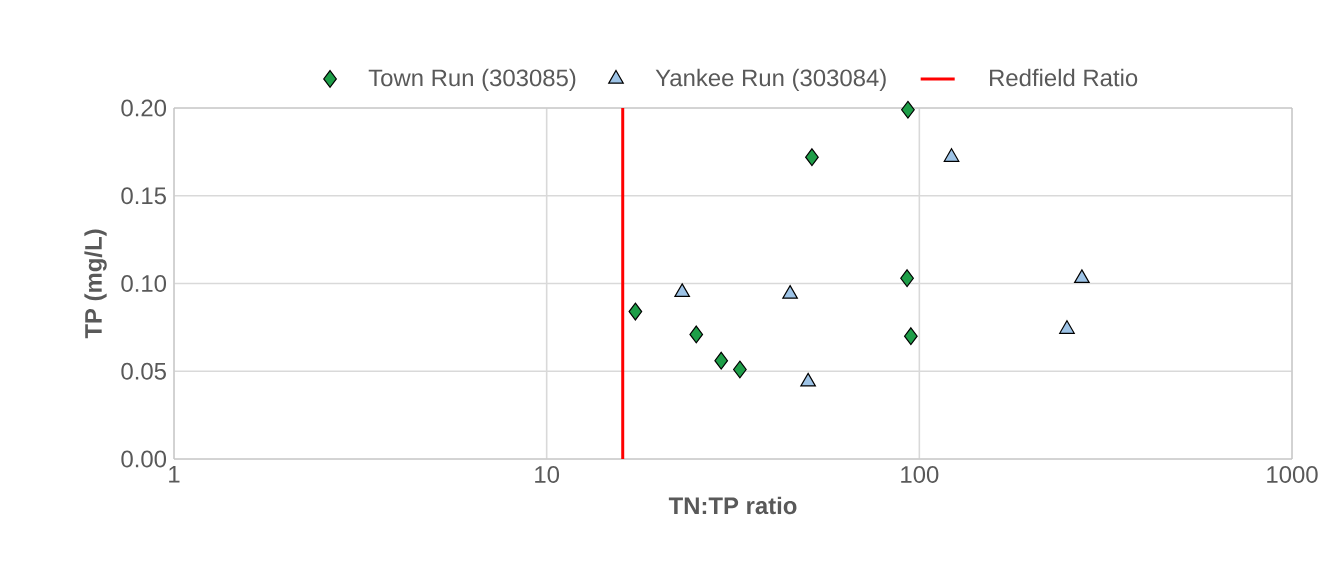 This screenshot has height=581, width=1339. What do you see at coordinates (770, 80) in the screenshot?
I see `legend-label: Yankee Run (303084)` at bounding box center [770, 80].